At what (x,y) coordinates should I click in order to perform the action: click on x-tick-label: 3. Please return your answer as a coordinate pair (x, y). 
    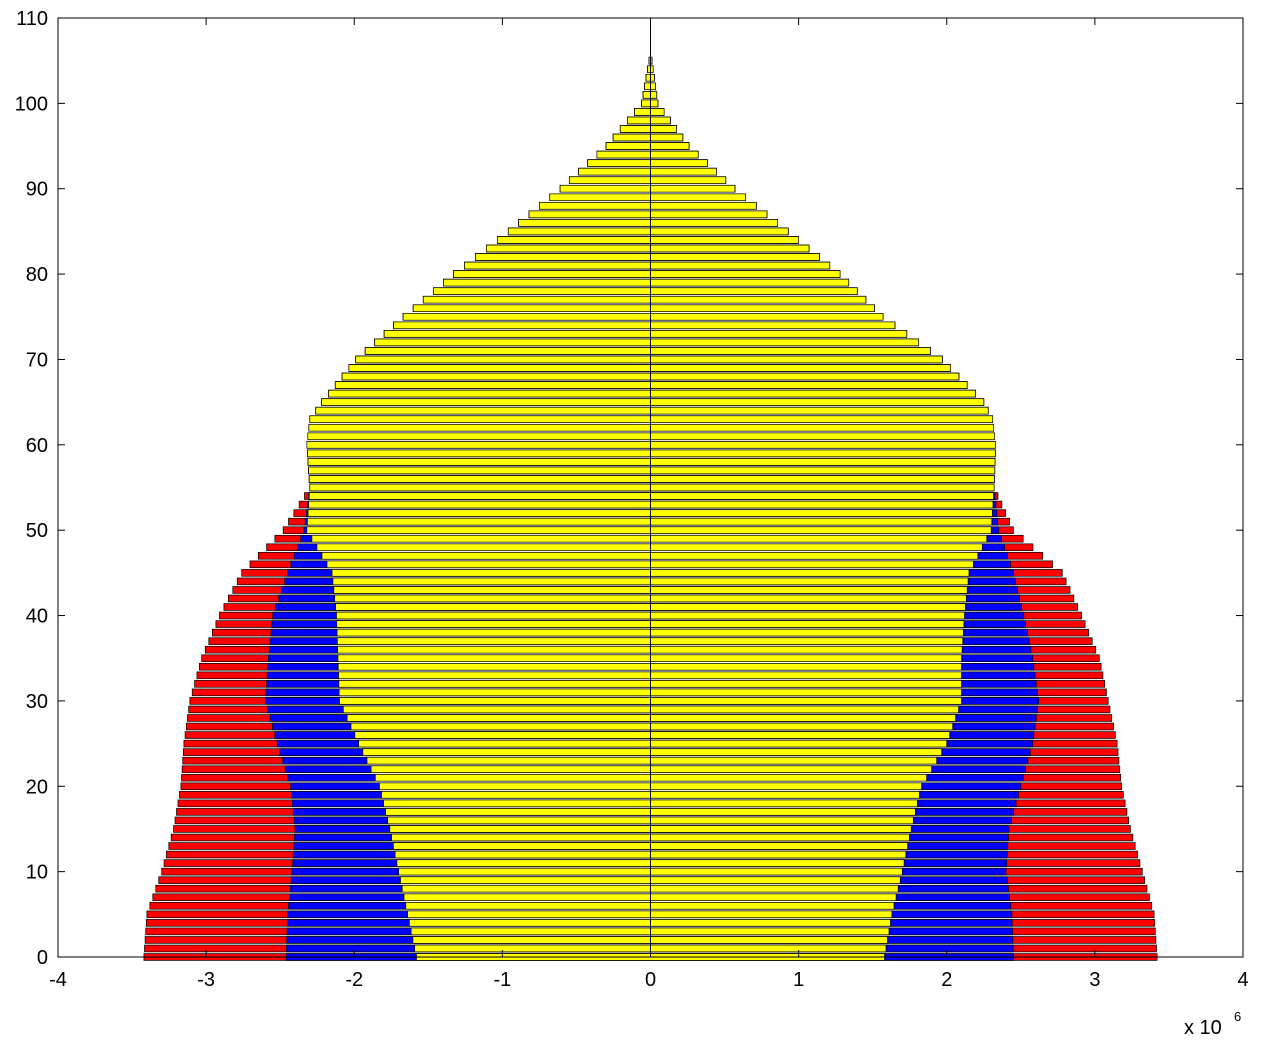
    Looking at the image, I should click on (1094, 980).